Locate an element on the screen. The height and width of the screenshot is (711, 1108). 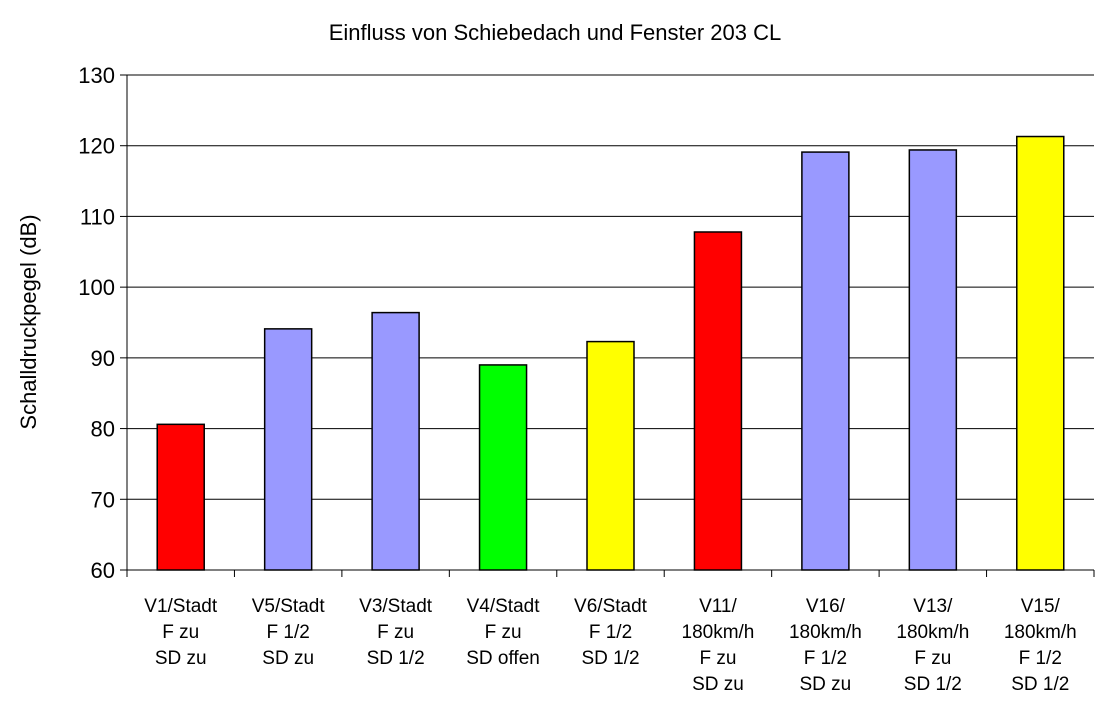
x-tick-label: V4/Stadt is located at coordinates (504, 606).